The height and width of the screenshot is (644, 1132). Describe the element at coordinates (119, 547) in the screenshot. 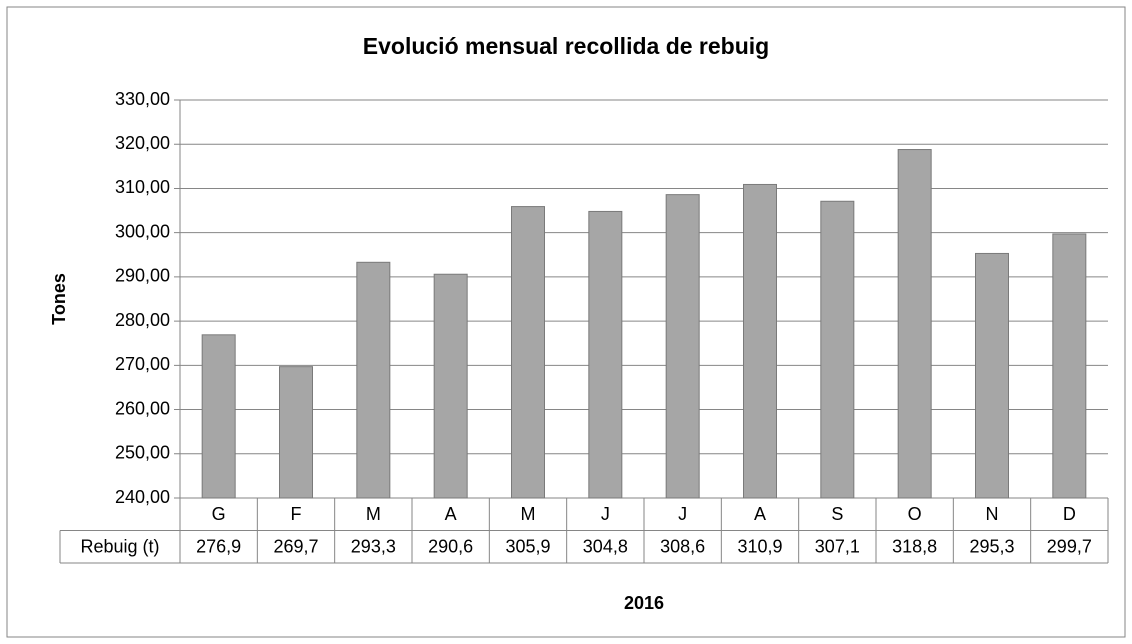

I see `legend-label: Rebuig (t)` at that location.